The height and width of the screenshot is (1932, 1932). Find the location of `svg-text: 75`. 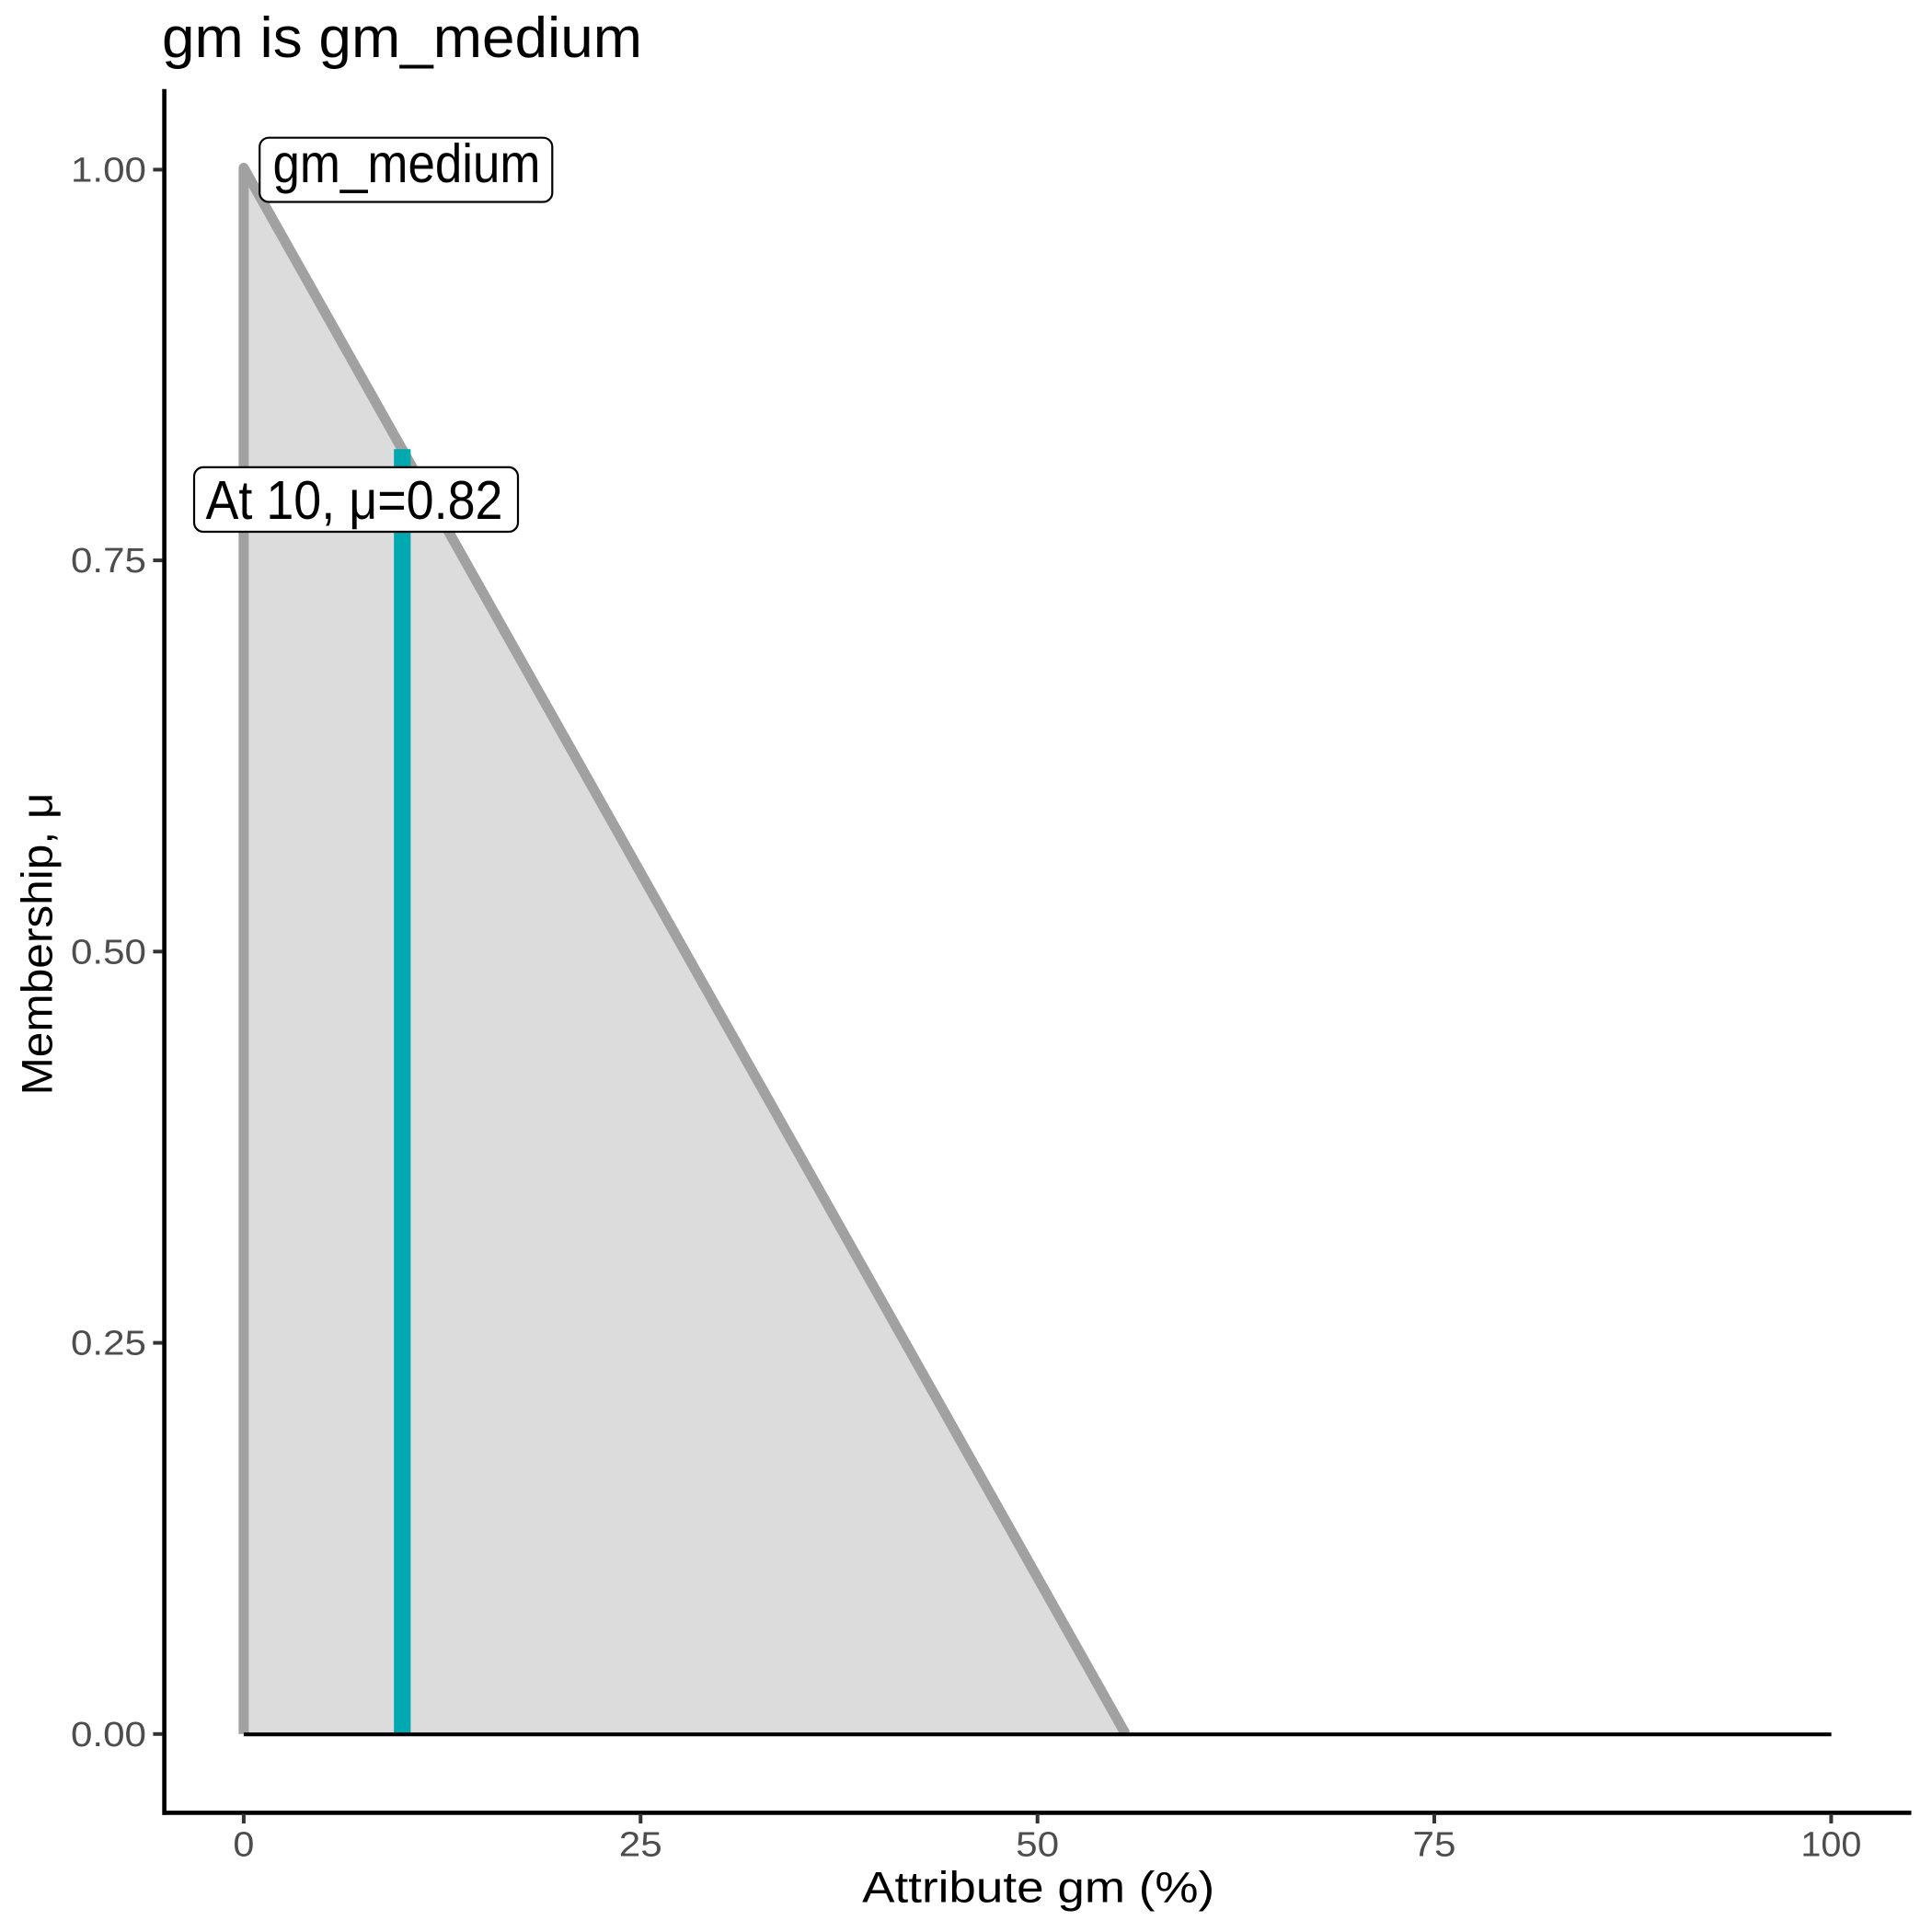

svg-text: 75 is located at coordinates (1434, 1845).